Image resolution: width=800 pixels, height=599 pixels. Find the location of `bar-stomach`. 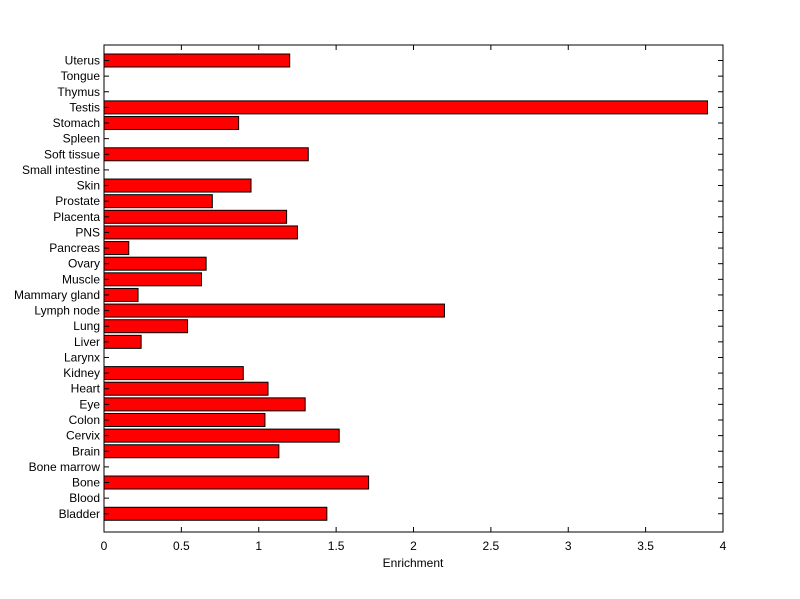

bar-stomach is located at coordinates (171, 123).